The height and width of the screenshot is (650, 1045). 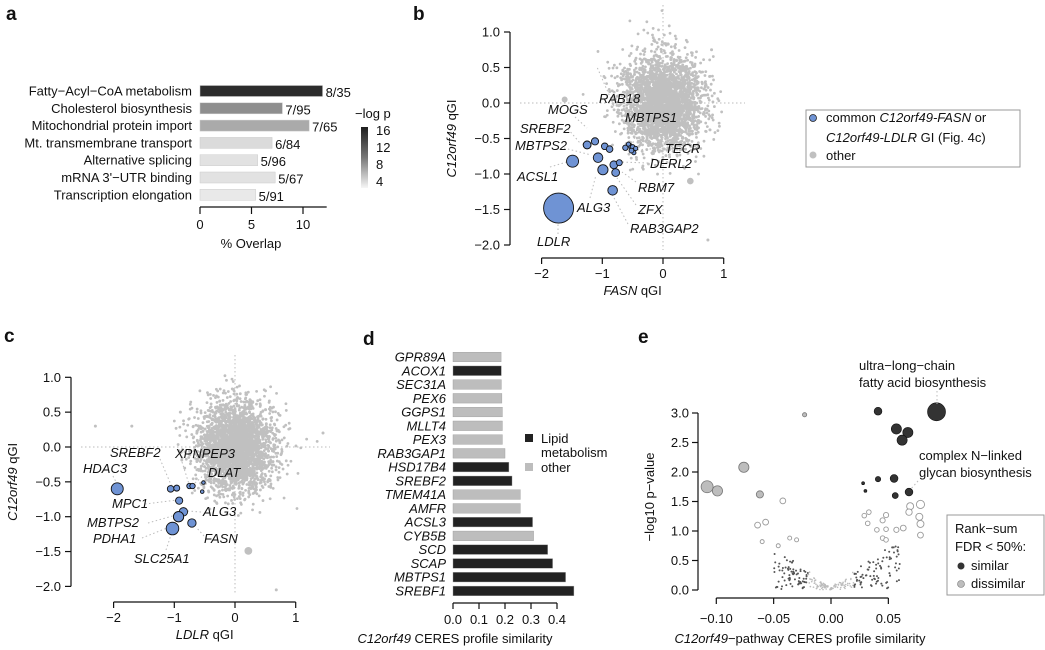 What do you see at coordinates (541, 145) in the screenshot?
I see `gene-label: MBTPS2` at bounding box center [541, 145].